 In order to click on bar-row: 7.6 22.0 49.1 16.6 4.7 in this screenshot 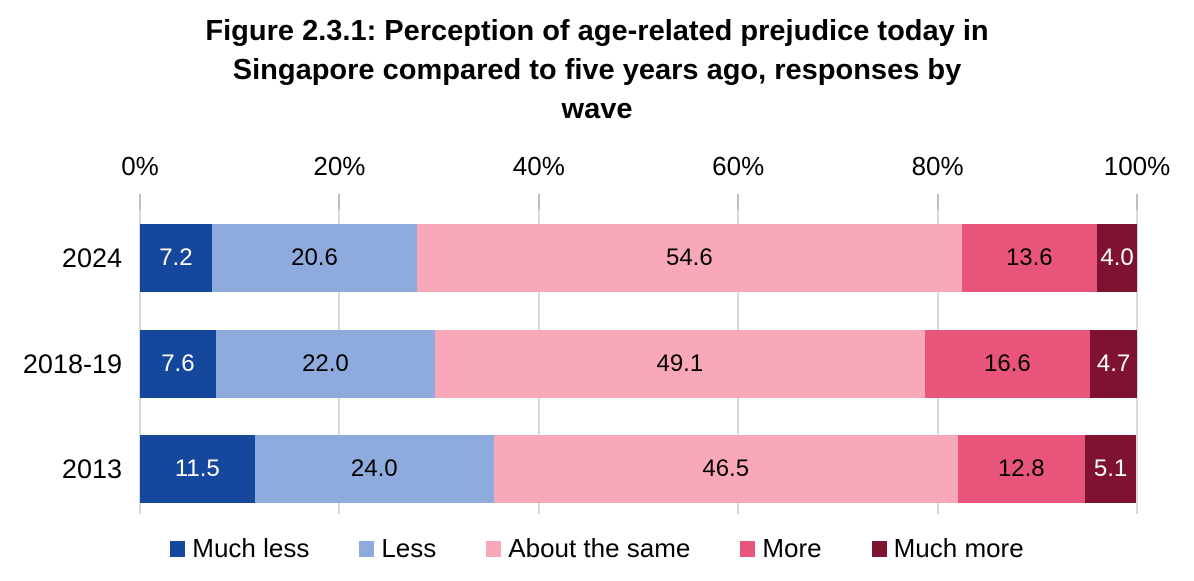, I will do `click(638, 364)`.